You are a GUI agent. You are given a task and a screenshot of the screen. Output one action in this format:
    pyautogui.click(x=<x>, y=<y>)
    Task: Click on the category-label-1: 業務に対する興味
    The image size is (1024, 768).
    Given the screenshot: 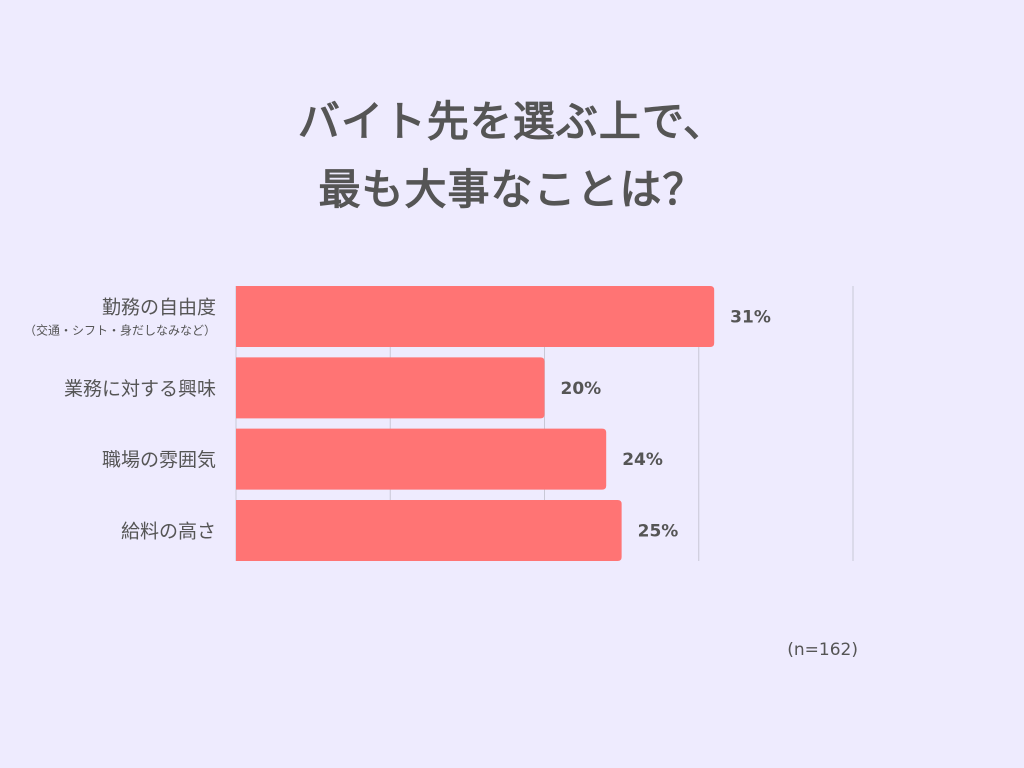 What is the action you would take?
    pyautogui.click(x=140, y=389)
    